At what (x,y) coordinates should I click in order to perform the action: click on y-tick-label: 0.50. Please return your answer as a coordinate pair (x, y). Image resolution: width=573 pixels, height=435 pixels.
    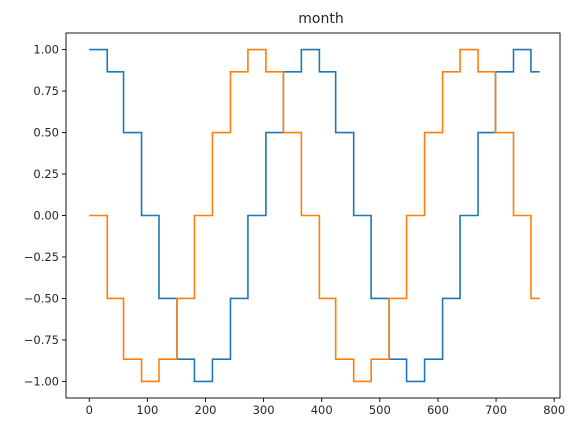
    Looking at the image, I should click on (46, 133).